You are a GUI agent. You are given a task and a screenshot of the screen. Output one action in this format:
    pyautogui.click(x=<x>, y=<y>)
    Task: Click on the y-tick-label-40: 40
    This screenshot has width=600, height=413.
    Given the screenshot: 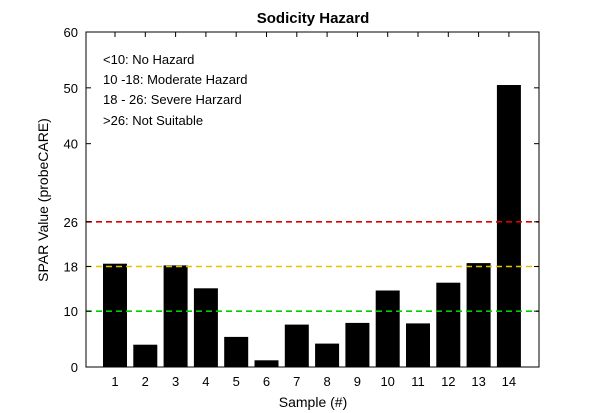 What is the action you would take?
    pyautogui.click(x=71, y=144)
    